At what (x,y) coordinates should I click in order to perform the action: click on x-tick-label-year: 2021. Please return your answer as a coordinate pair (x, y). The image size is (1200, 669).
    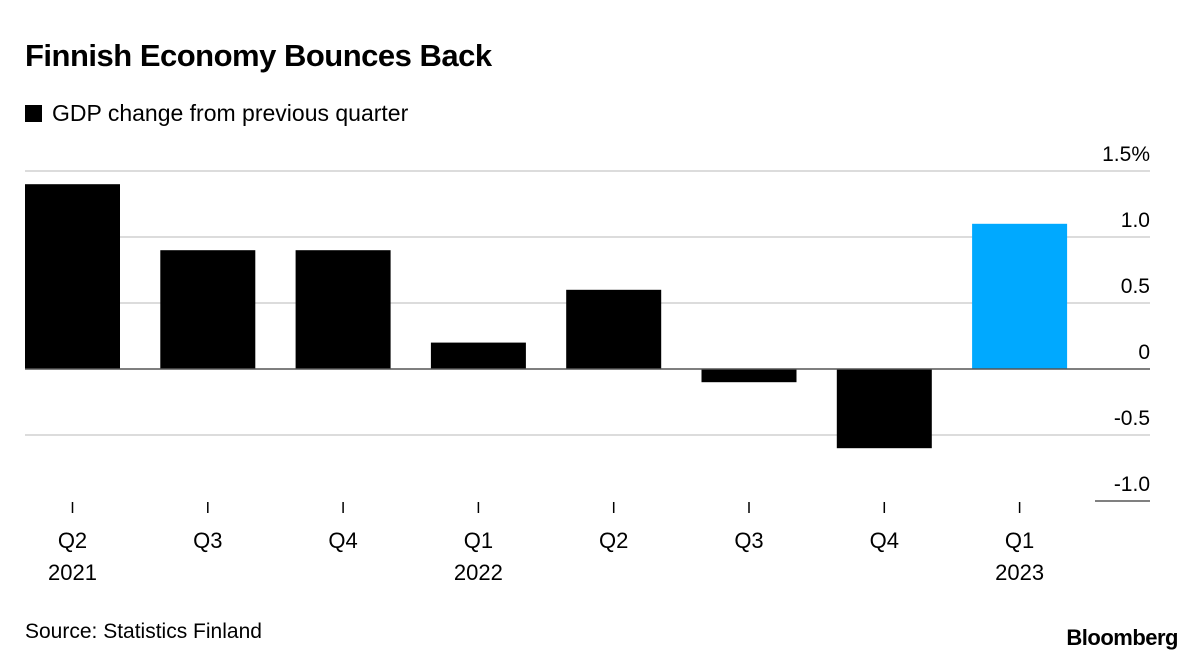
    Looking at the image, I should click on (72, 572).